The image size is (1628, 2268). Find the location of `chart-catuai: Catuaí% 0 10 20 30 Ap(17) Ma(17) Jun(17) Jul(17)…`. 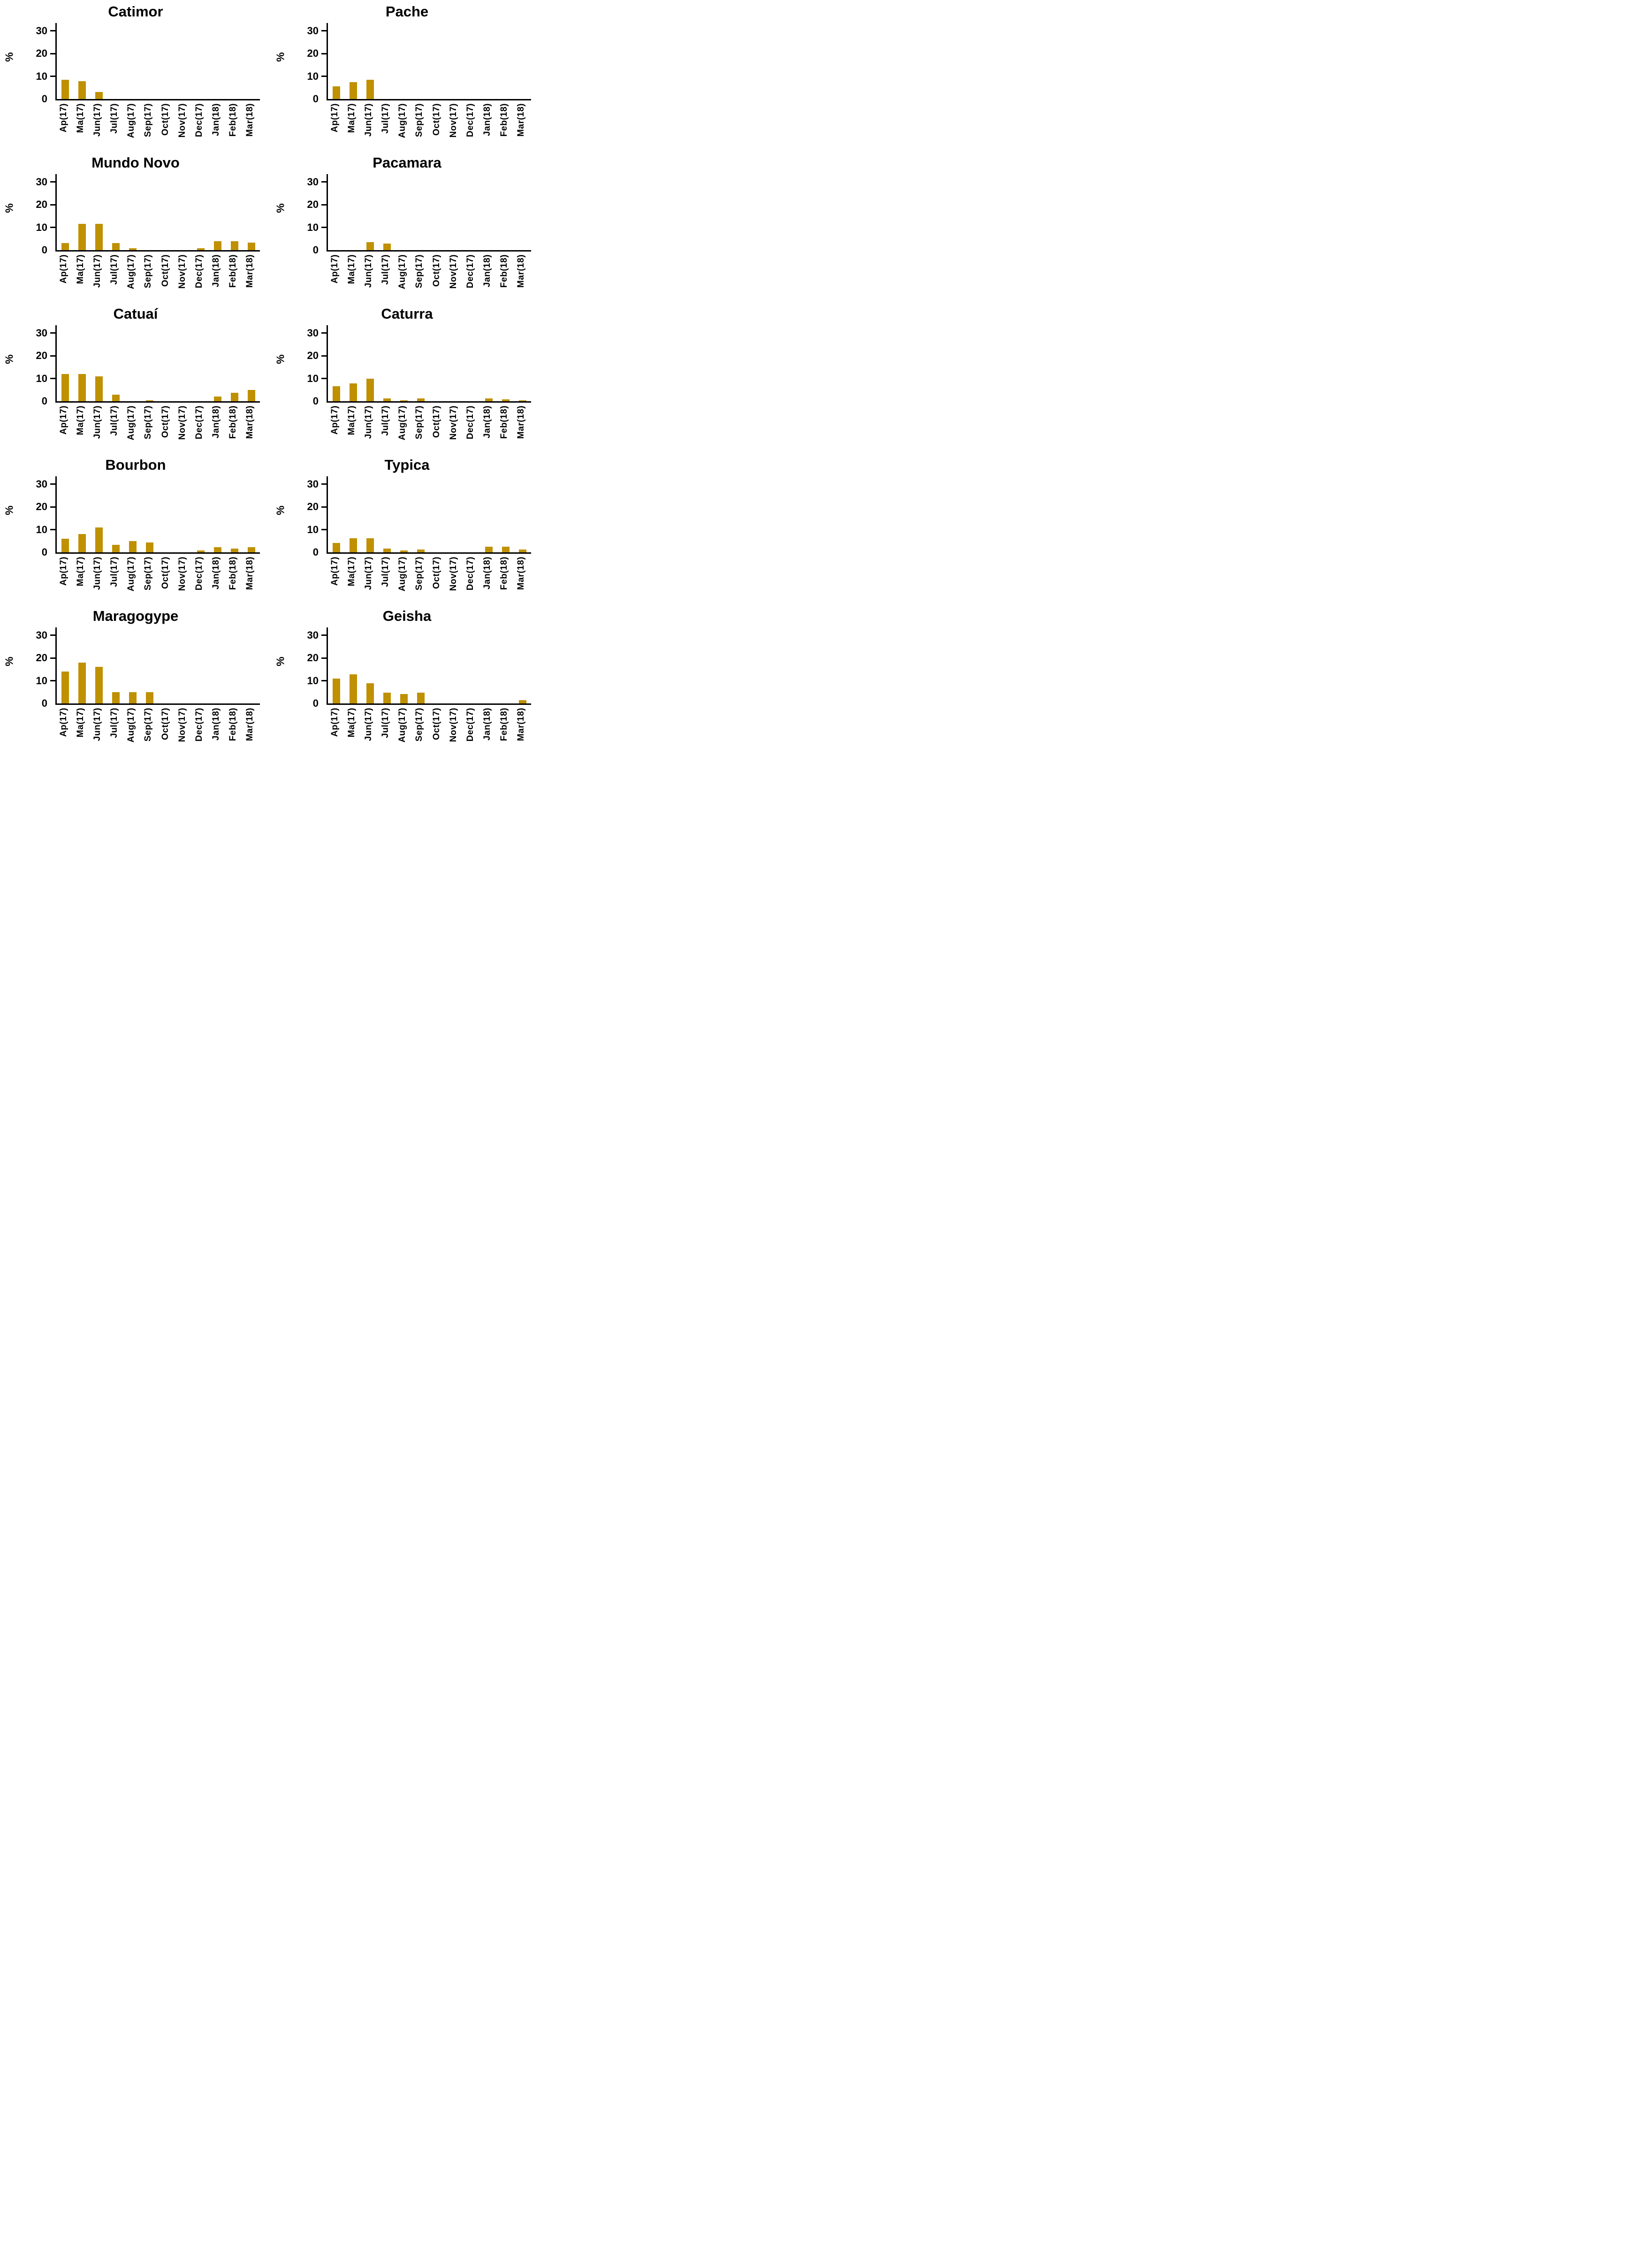

chart-catuai: Catuaí% 0 10 20 30 Ap(17) Ma(17) Jun(17) Jul(17)… is located at coordinates (136, 377).